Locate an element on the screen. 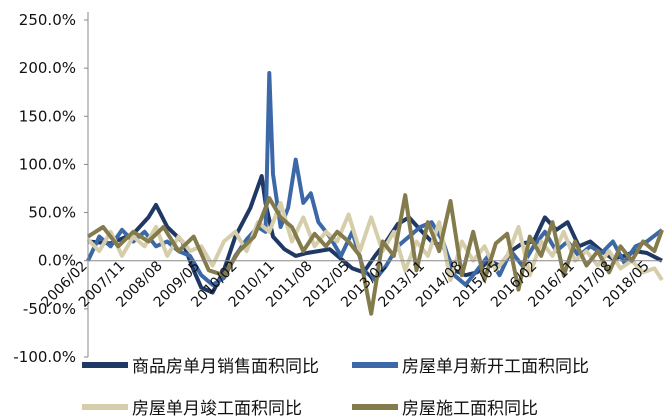 This screenshot has width=665, height=419. y-tick-label: 150.0% is located at coordinates (47, 116).